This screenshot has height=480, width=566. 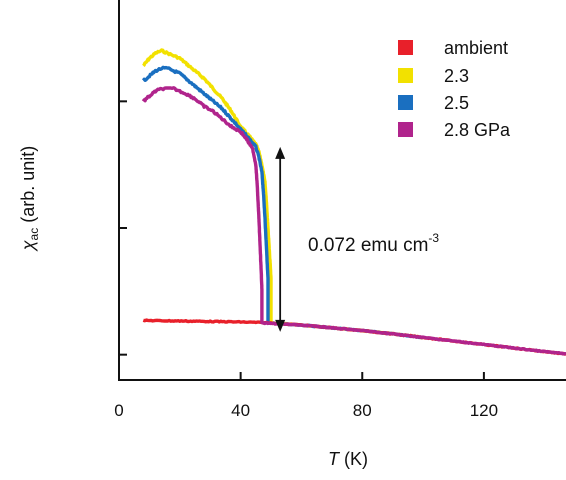 I want to click on annotation: 0.072 emu cm-3, so click(x=357, y=239).